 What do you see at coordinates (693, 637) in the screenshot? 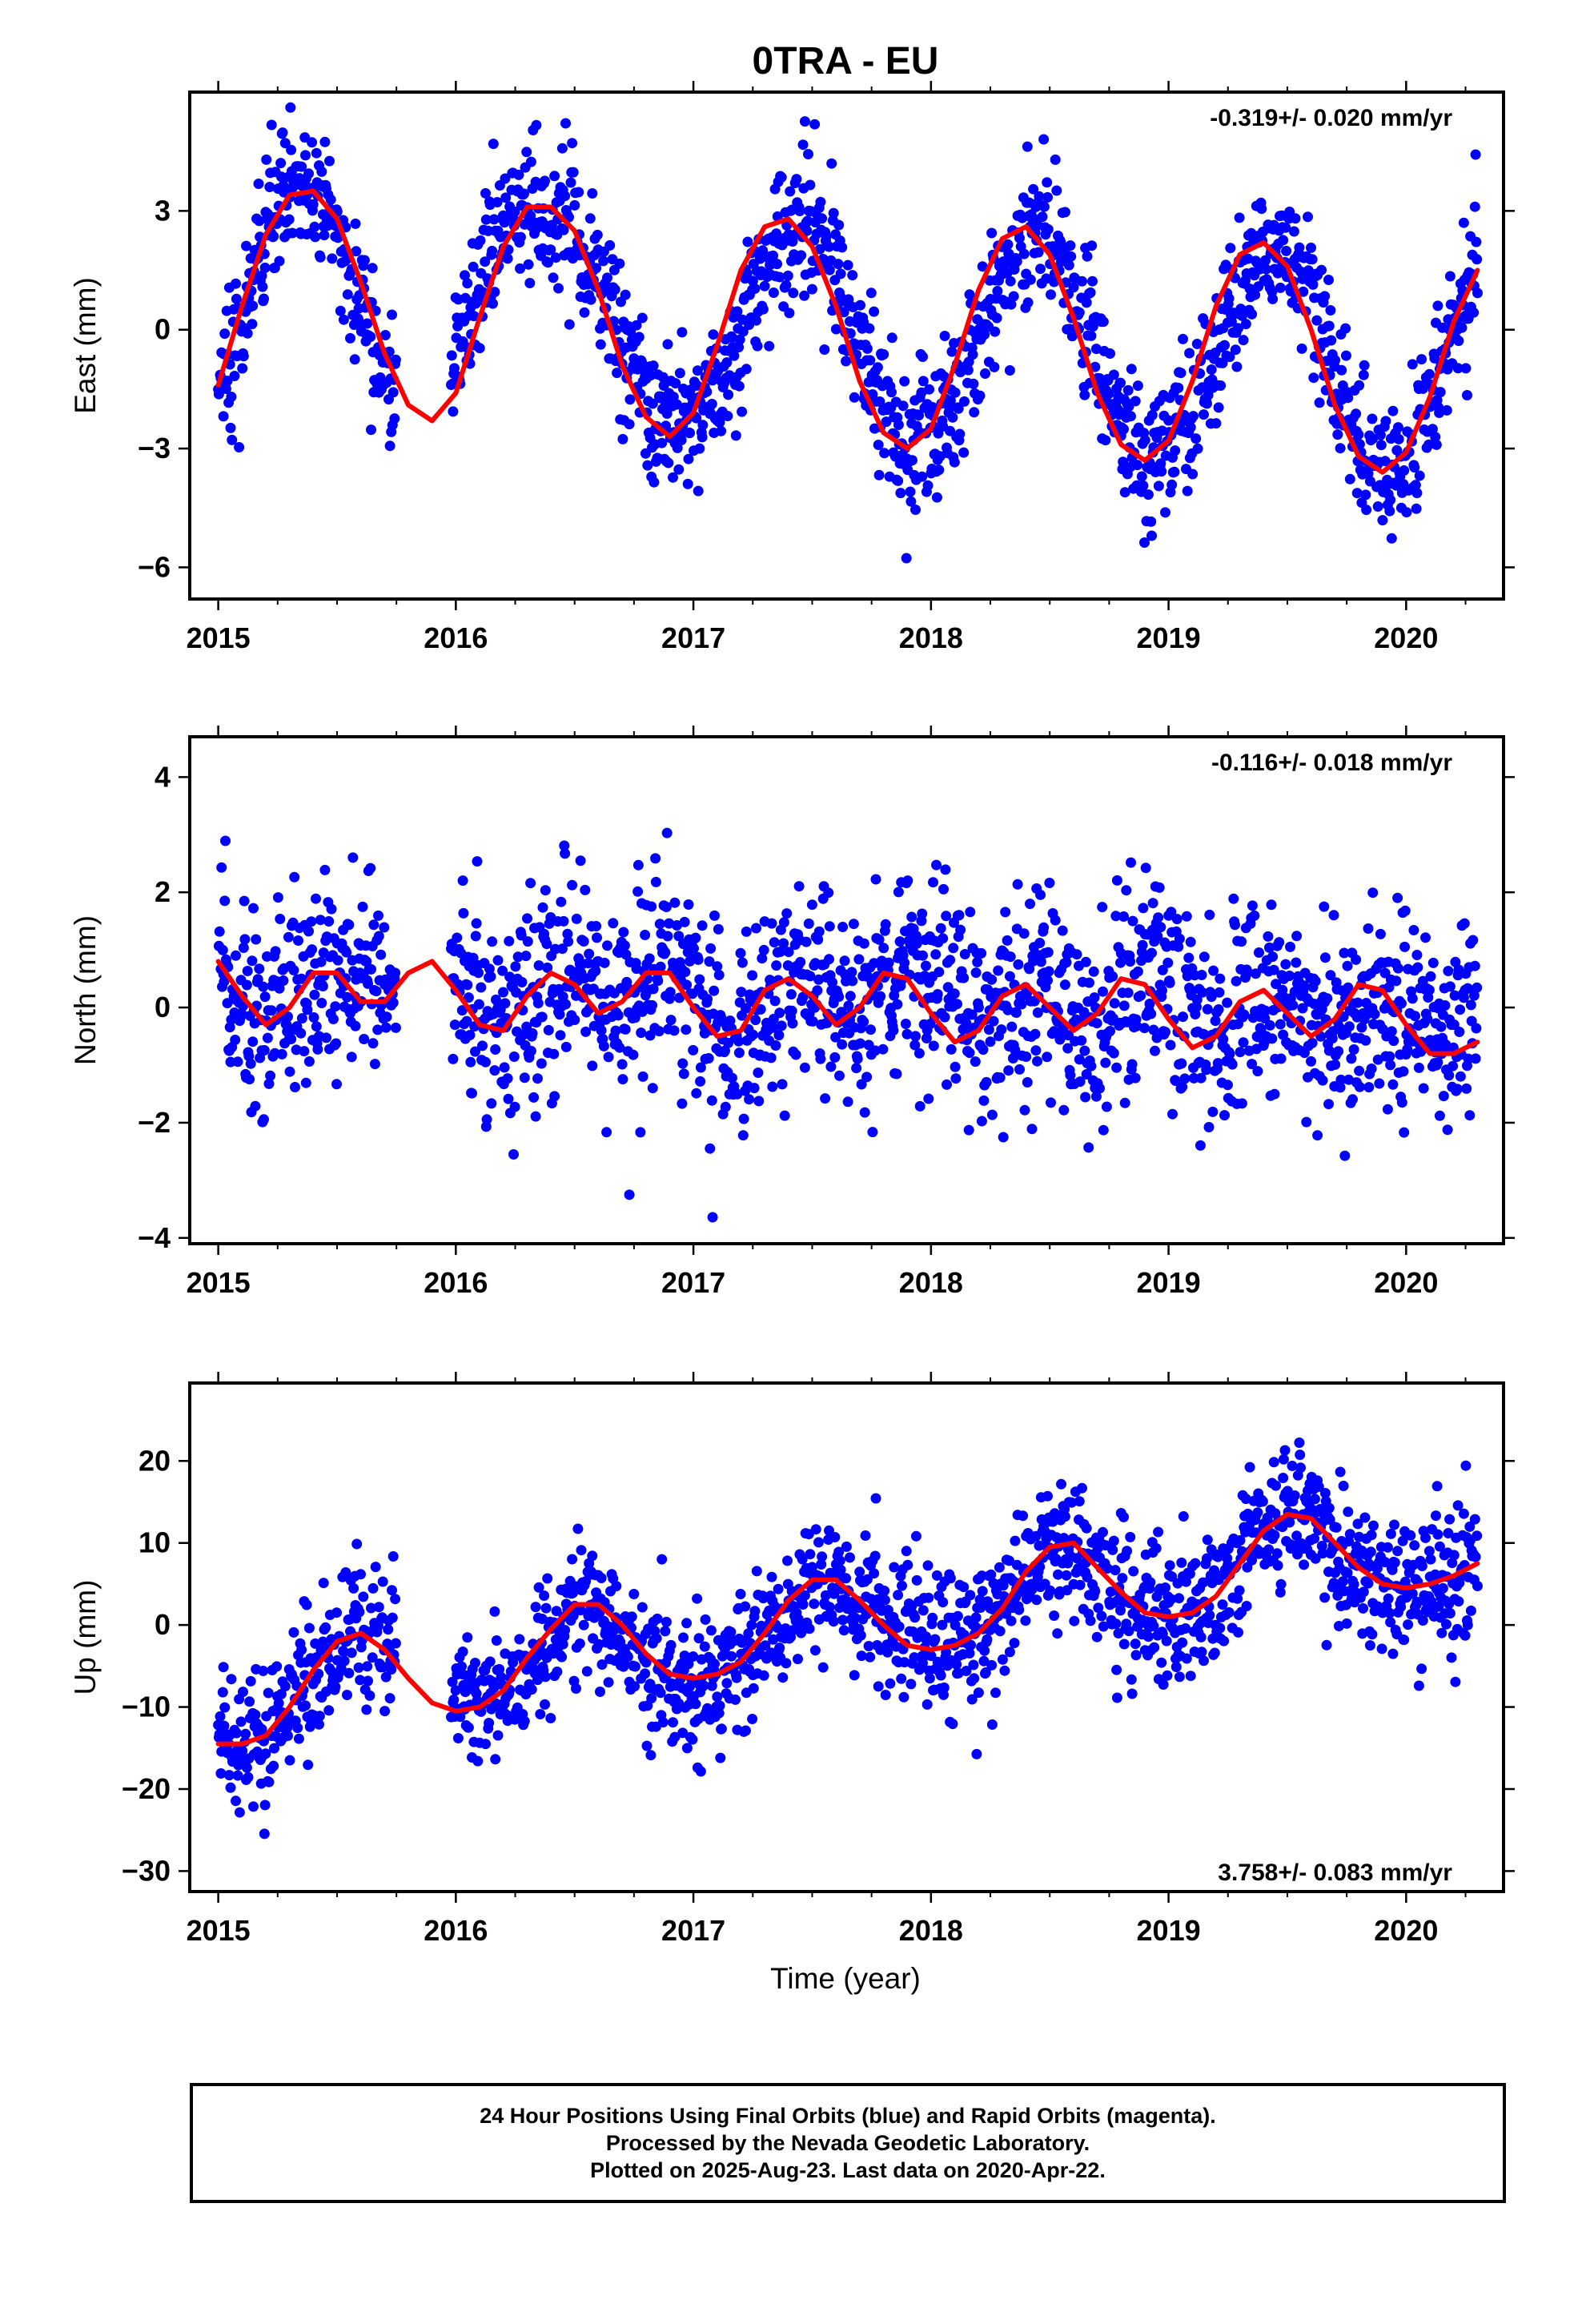
I see `x-tick-label: 2017` at bounding box center [693, 637].